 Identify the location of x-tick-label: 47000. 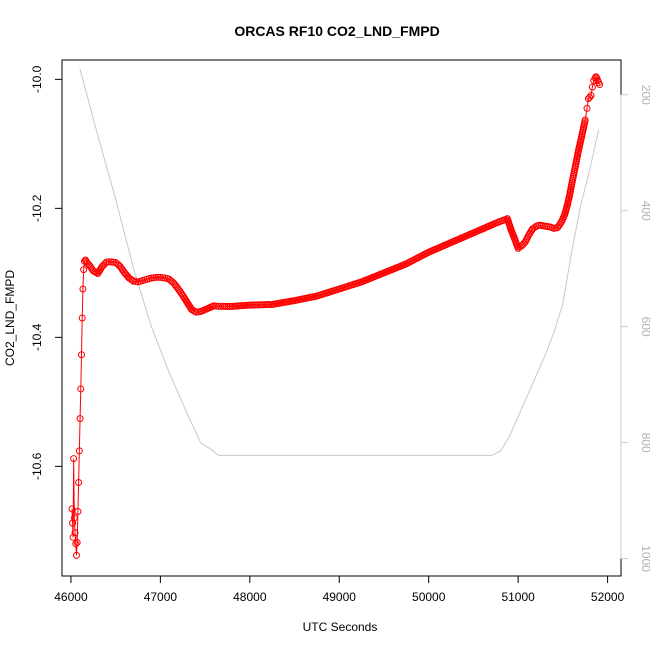
(161, 597).